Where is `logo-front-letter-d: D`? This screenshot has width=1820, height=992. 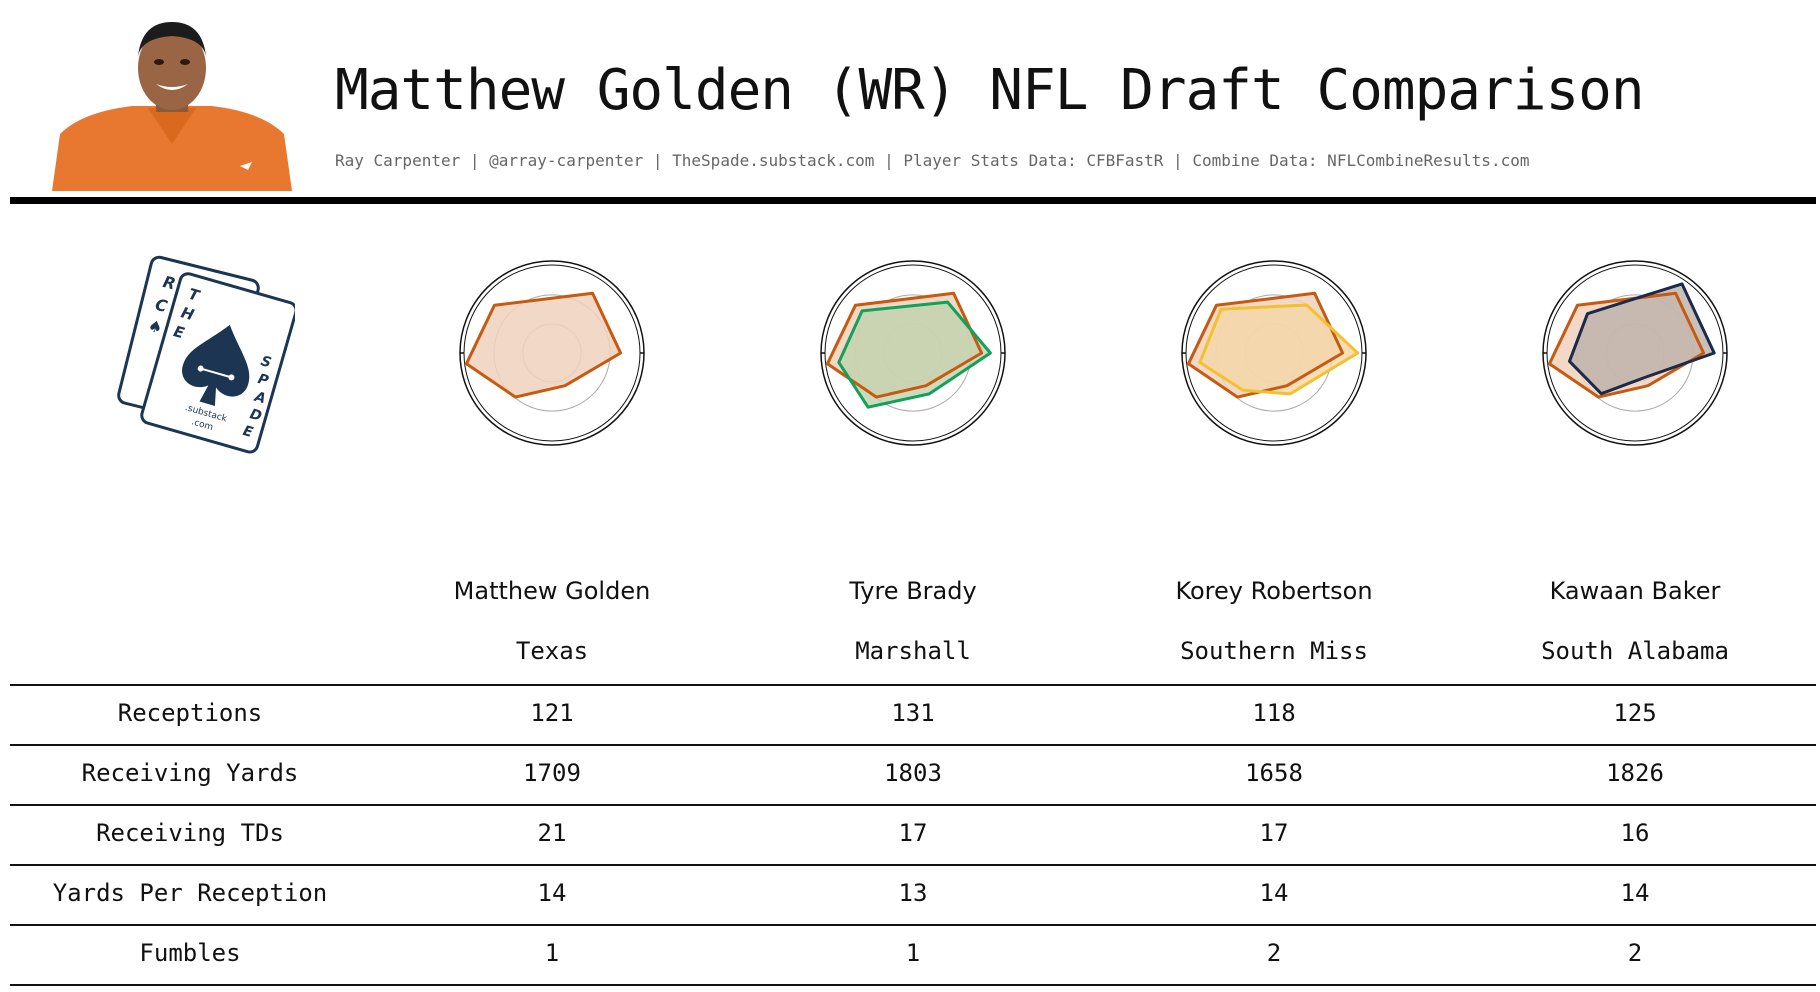 logo-front-letter-d: D is located at coordinates (256, 415).